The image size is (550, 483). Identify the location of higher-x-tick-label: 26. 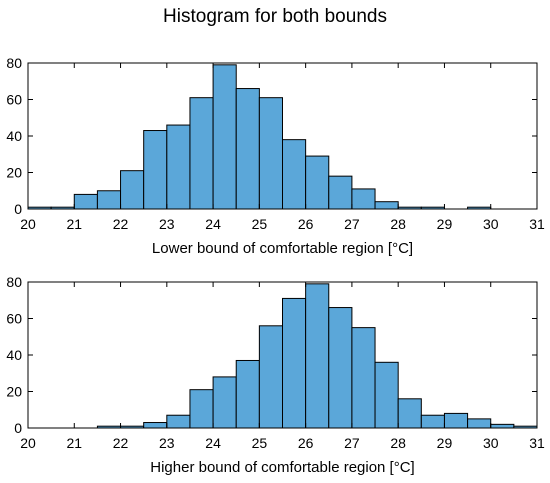
(306, 443).